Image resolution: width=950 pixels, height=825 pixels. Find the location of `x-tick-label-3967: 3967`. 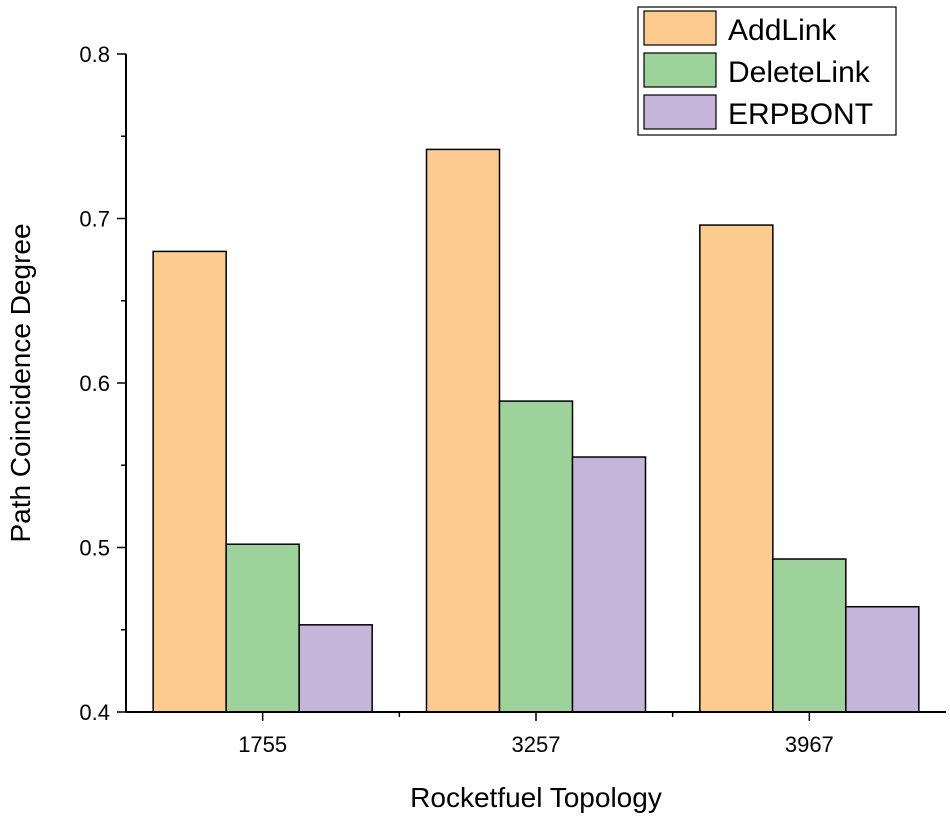

x-tick-label-3967: 3967 is located at coordinates (809, 744).